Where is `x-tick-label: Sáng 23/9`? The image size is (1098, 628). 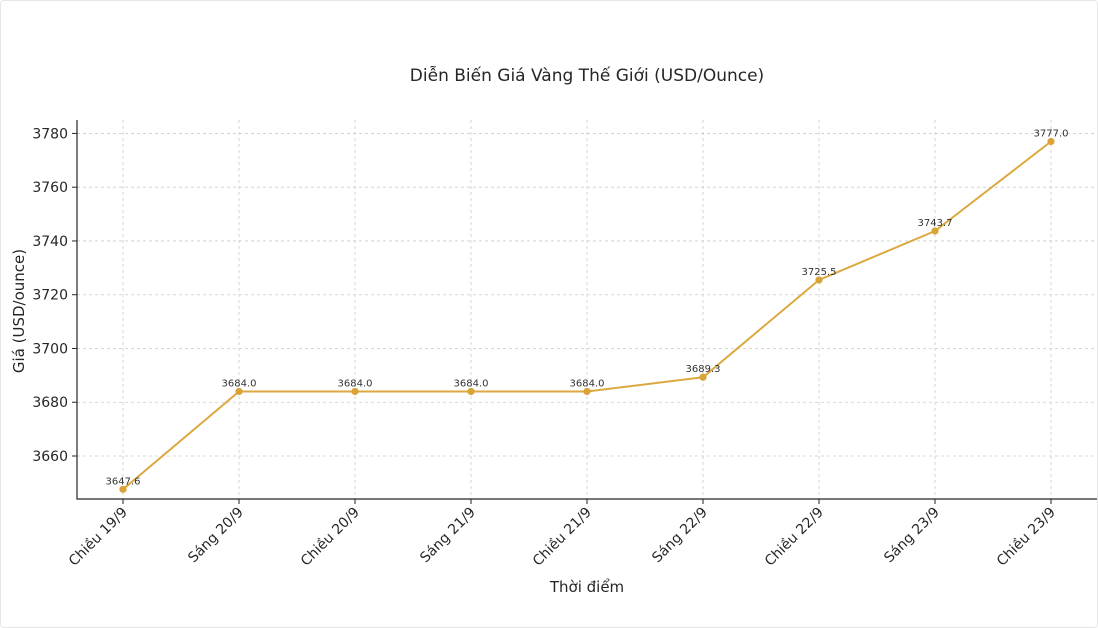 x-tick-label: Sáng 23/9 is located at coordinates (912, 536).